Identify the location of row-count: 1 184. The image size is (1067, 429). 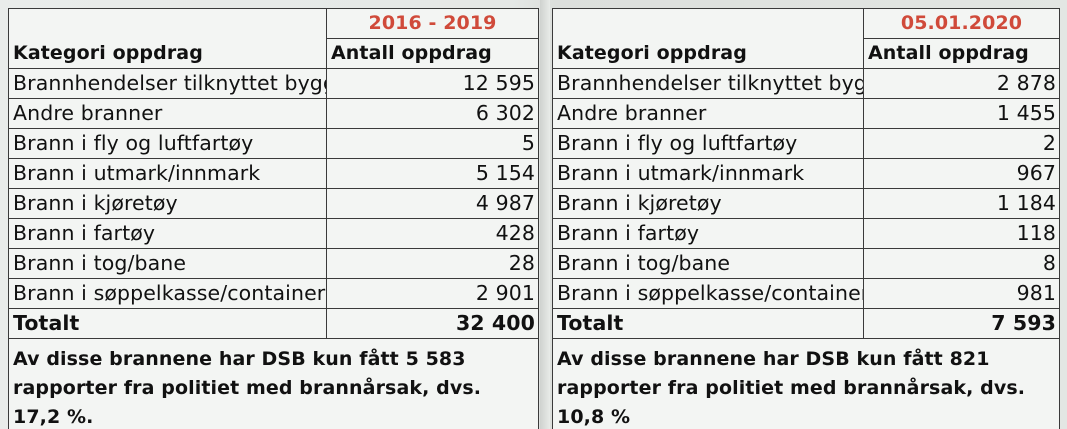
(961, 203).